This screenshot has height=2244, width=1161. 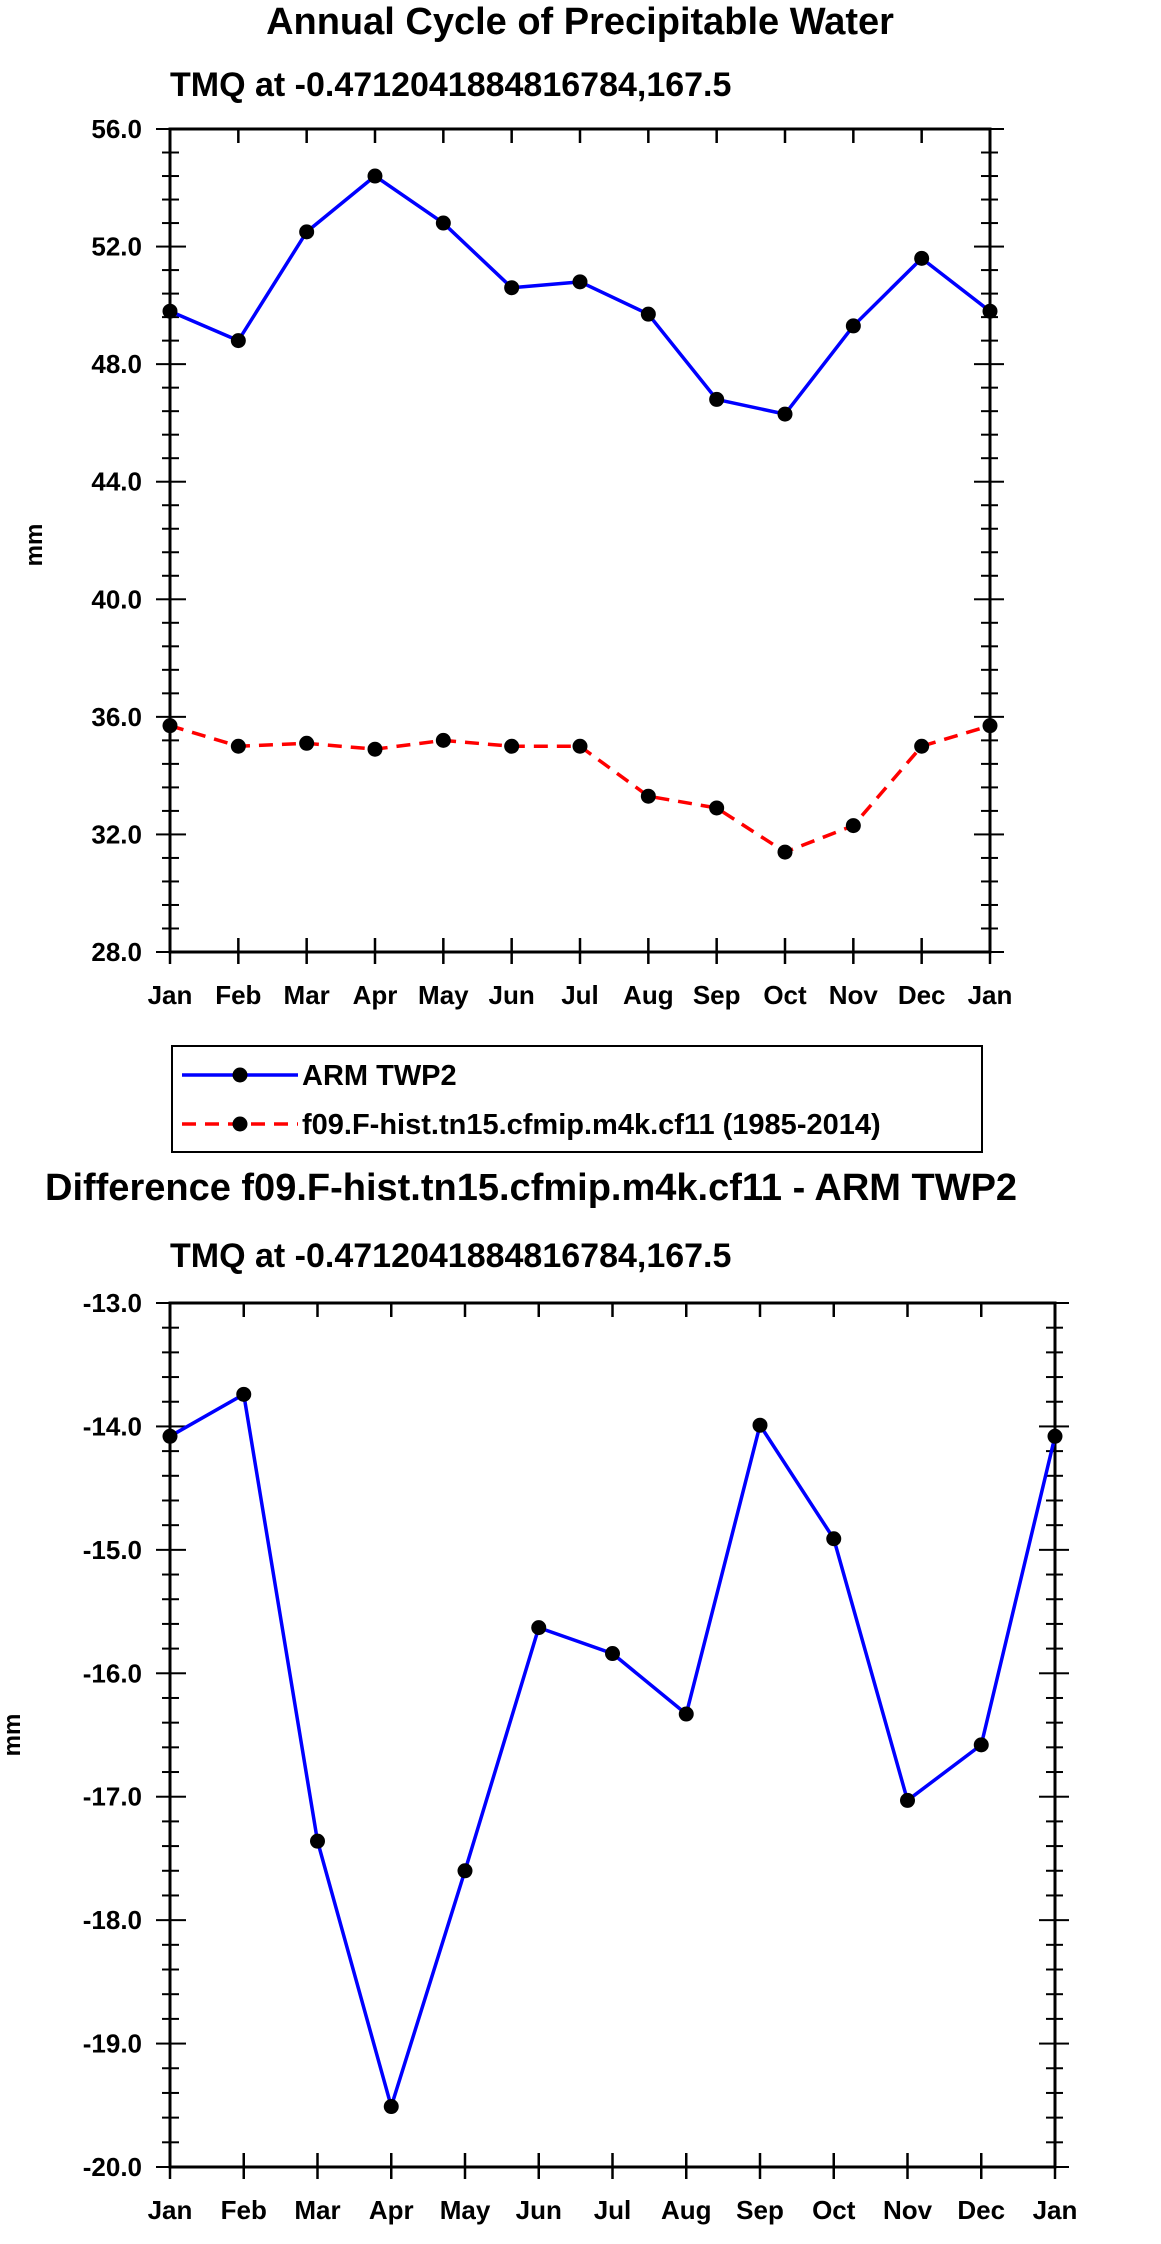 I want to click on y-tick-label: -17.0, so click(x=112, y=1797).